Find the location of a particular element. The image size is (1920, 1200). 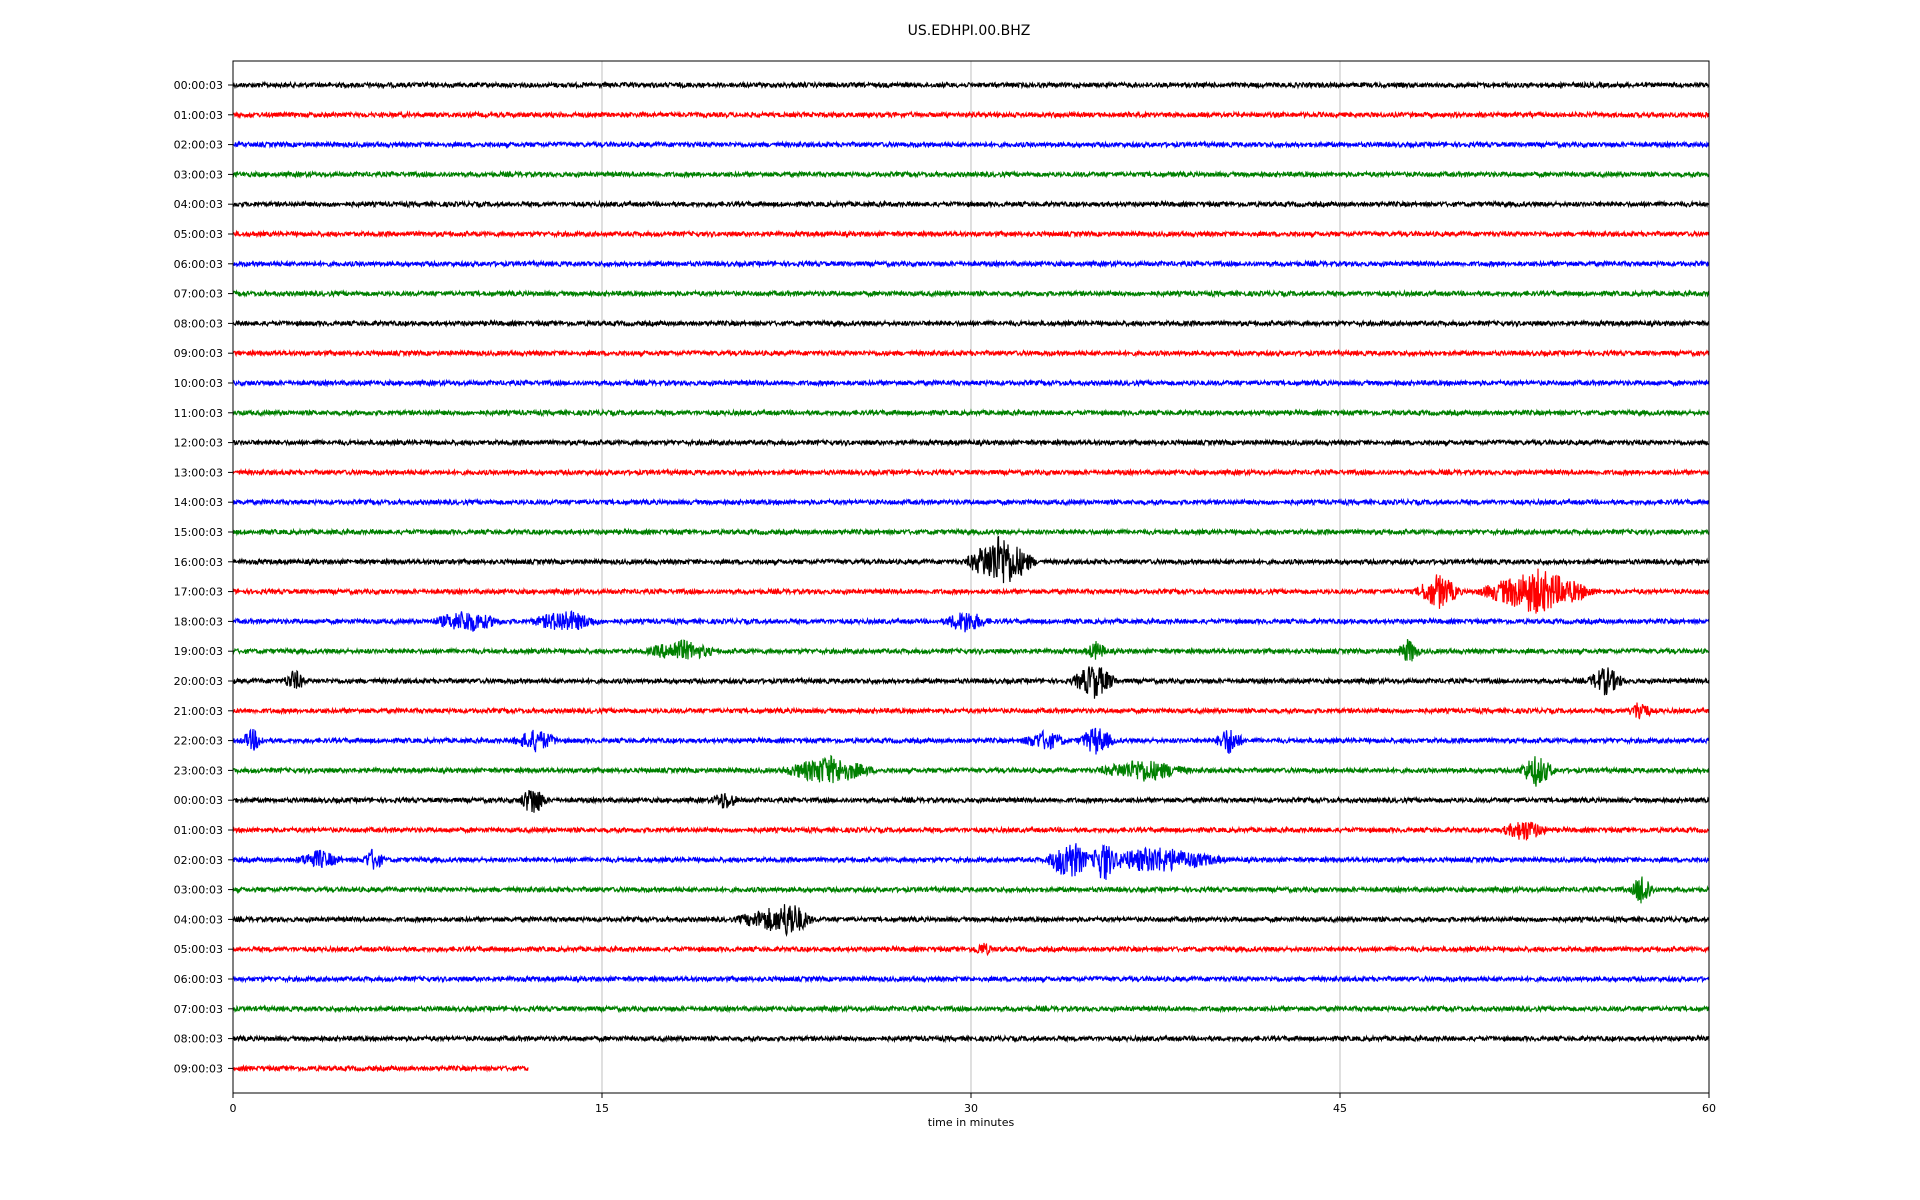

row-label-16: 16:00:03 is located at coordinates (198, 562).